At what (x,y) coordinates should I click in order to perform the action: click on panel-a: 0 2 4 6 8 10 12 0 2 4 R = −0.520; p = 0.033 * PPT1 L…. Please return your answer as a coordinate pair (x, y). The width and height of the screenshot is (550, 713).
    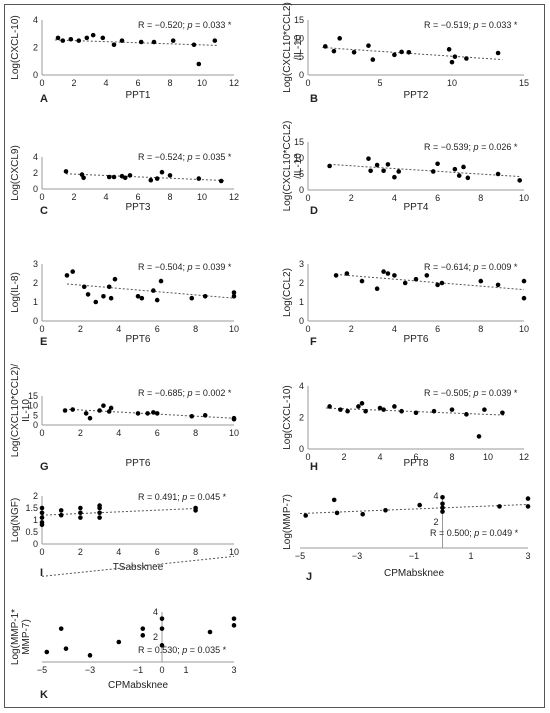
    Looking at the image, I should click on (124, 60).